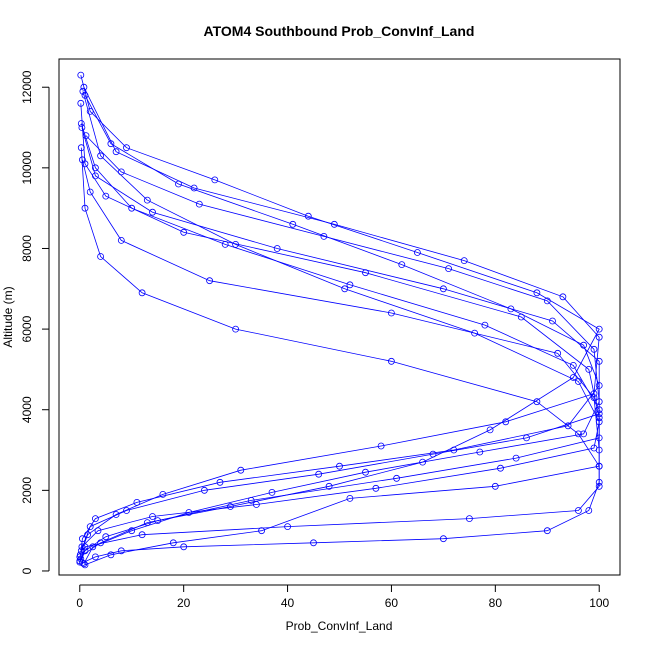  Describe the element at coordinates (339, 626) in the screenshot. I see `x-axis-label: Prob_ConvInf_Land` at that location.